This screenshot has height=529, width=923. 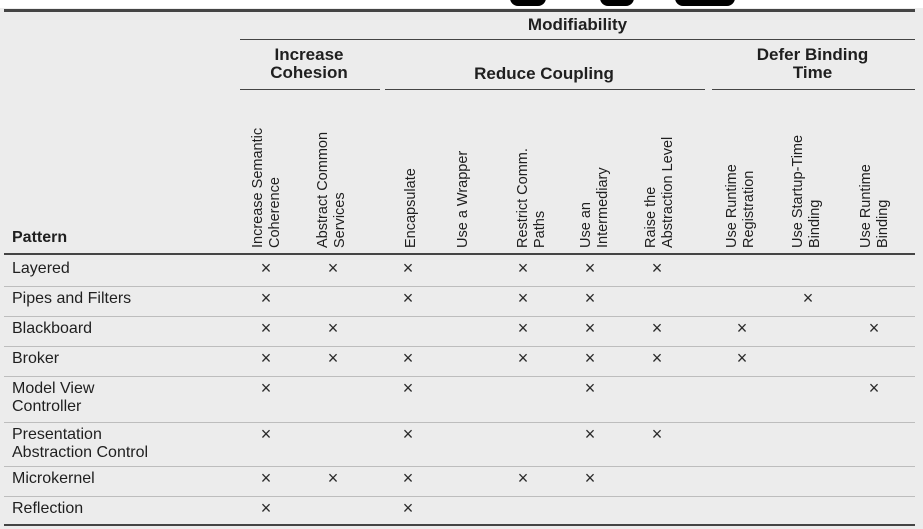 I want to click on pattern-name: Microkernel, so click(x=53, y=479).